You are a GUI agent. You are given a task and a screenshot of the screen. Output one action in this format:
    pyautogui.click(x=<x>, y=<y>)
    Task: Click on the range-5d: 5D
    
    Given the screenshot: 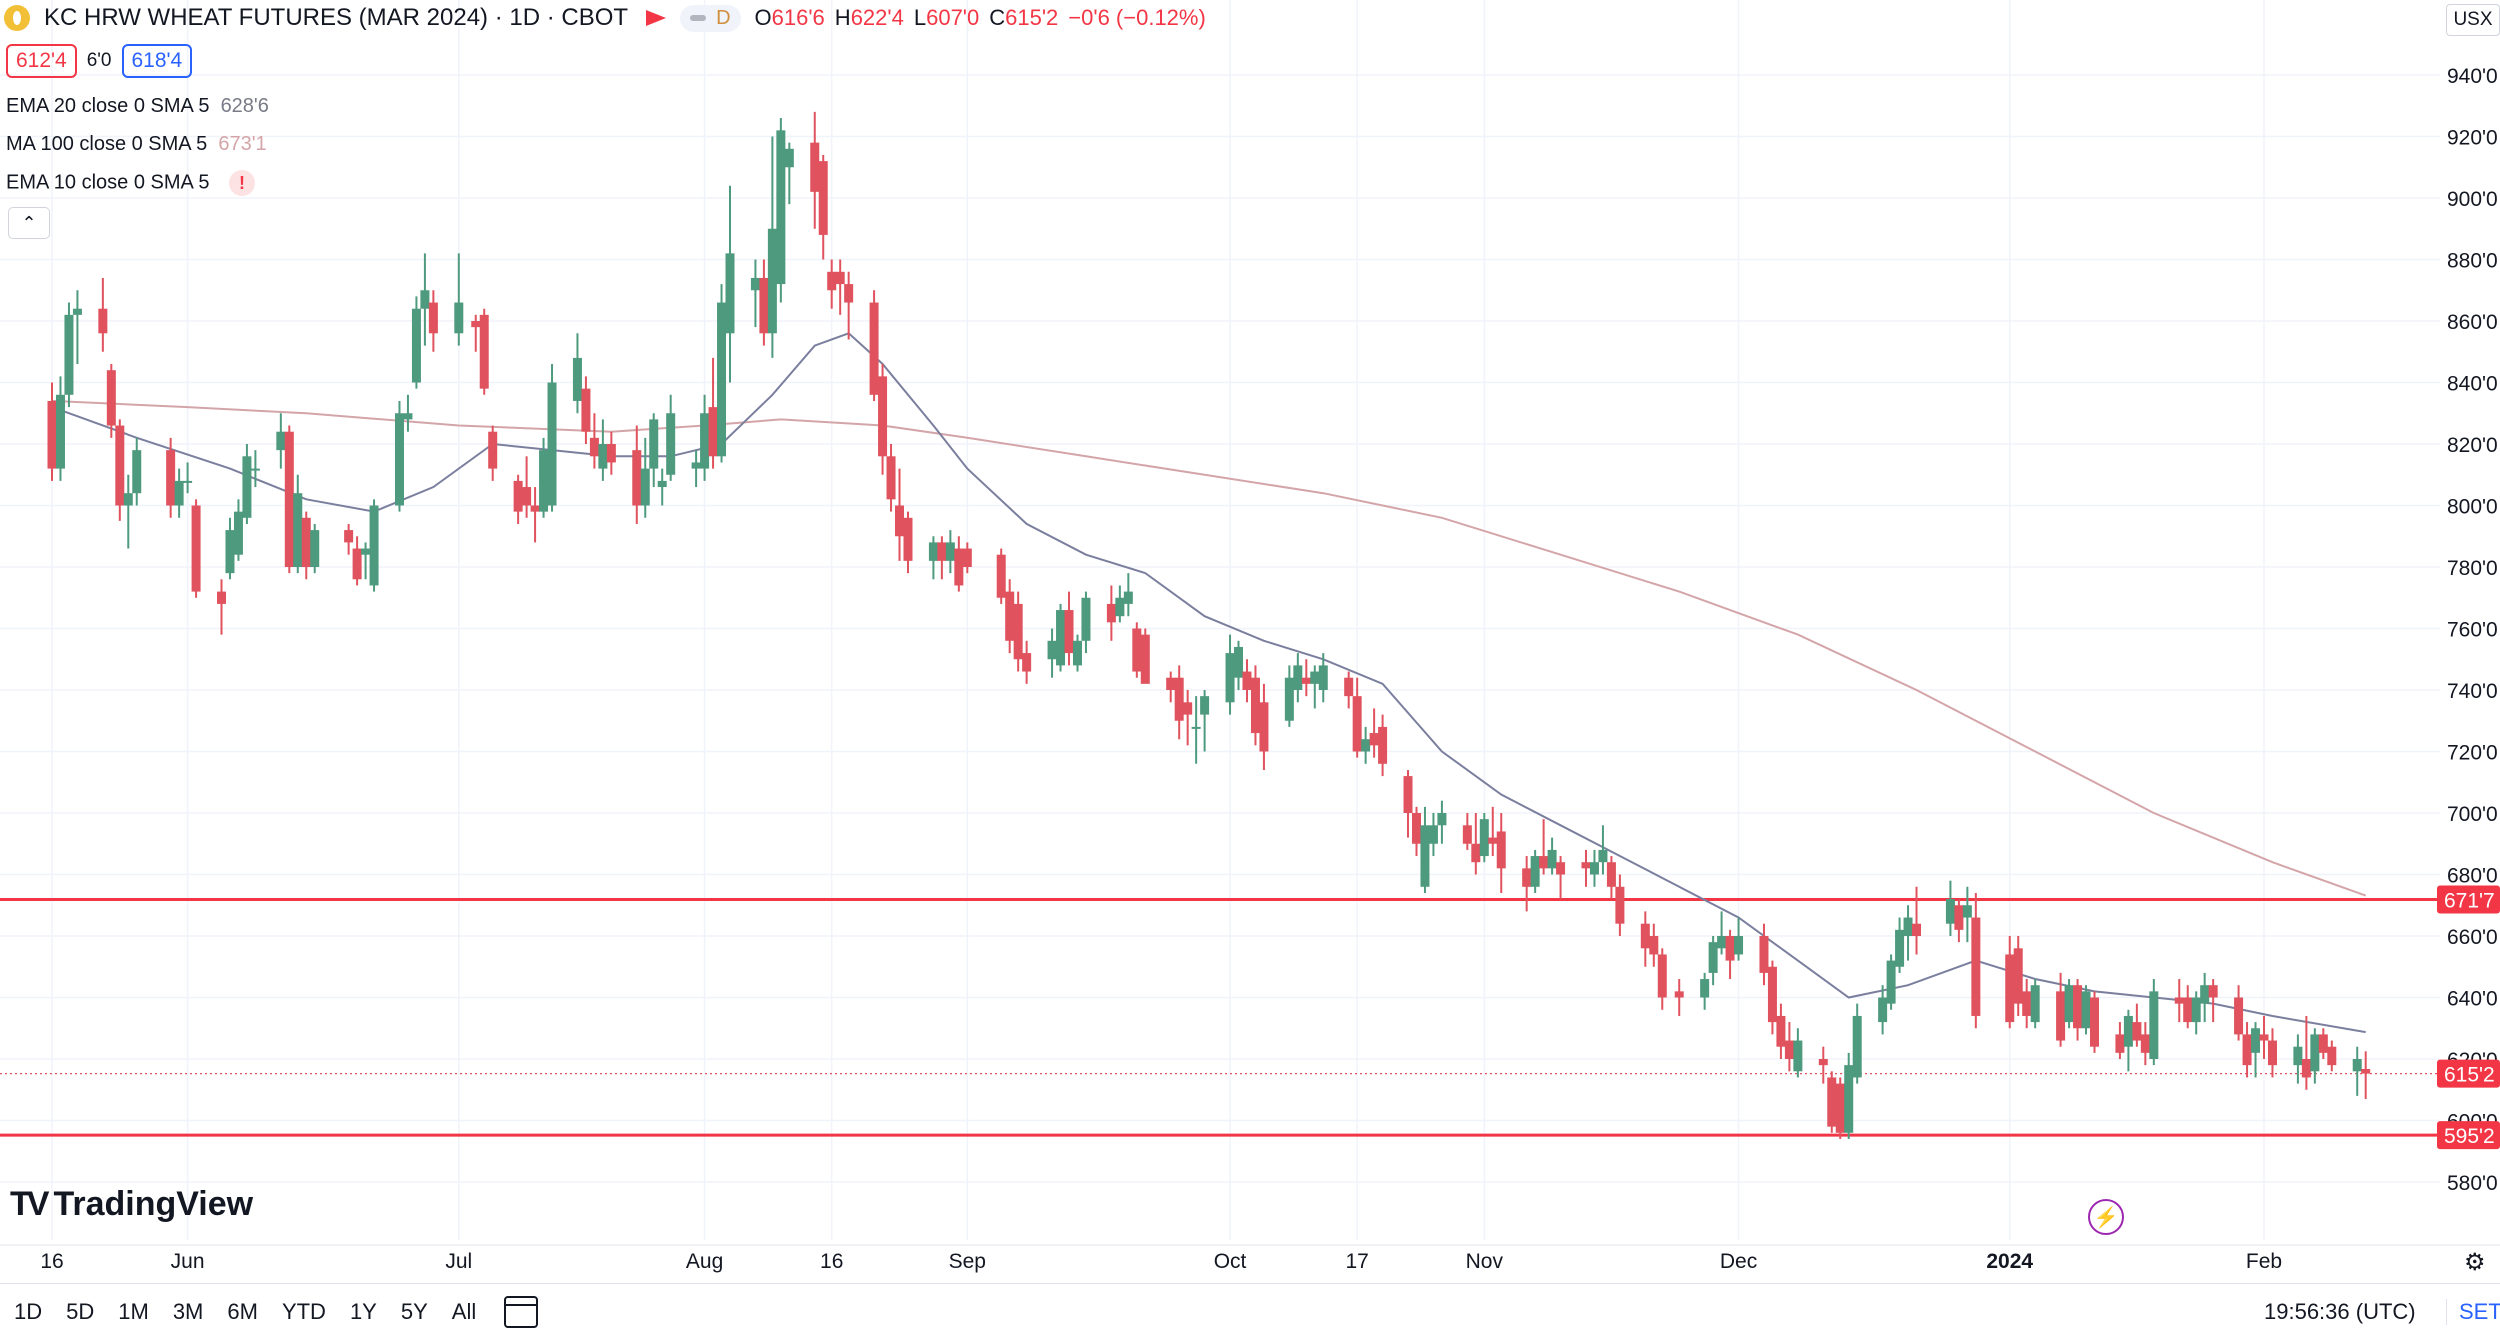 What is the action you would take?
    pyautogui.click(x=80, y=1311)
    